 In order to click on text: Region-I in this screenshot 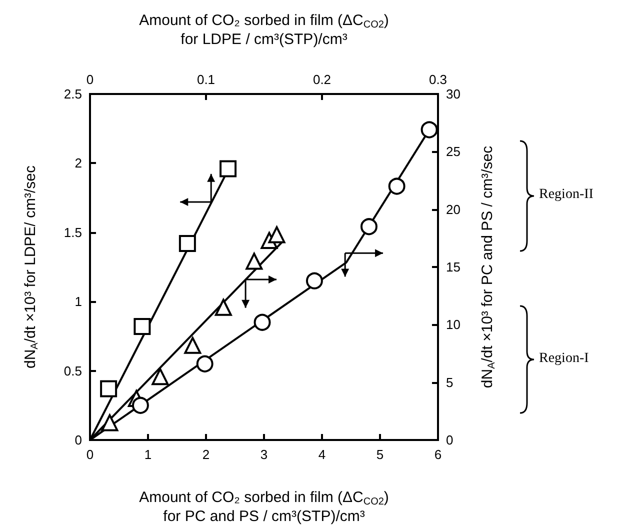, I will do `click(564, 358)`.